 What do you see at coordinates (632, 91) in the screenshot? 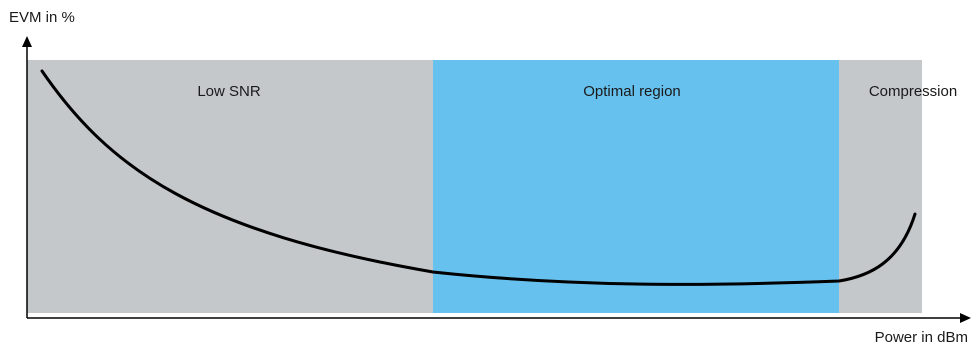
I see `region-label-optimal: Optimal region` at bounding box center [632, 91].